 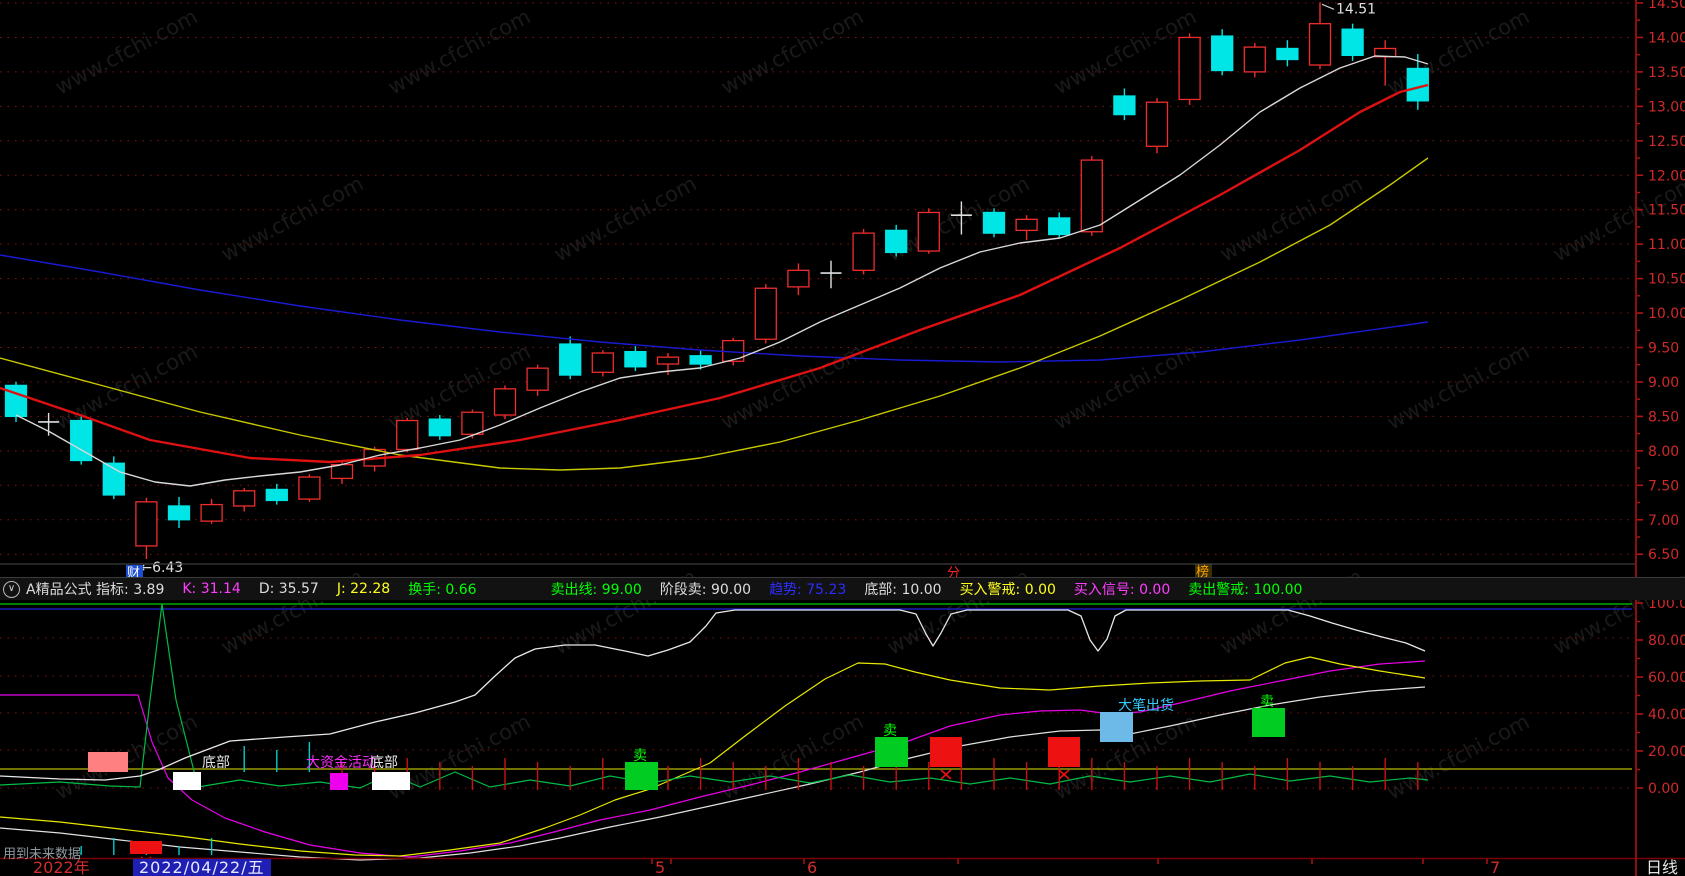 I want to click on svg-text: 20.00, so click(x=1666, y=752).